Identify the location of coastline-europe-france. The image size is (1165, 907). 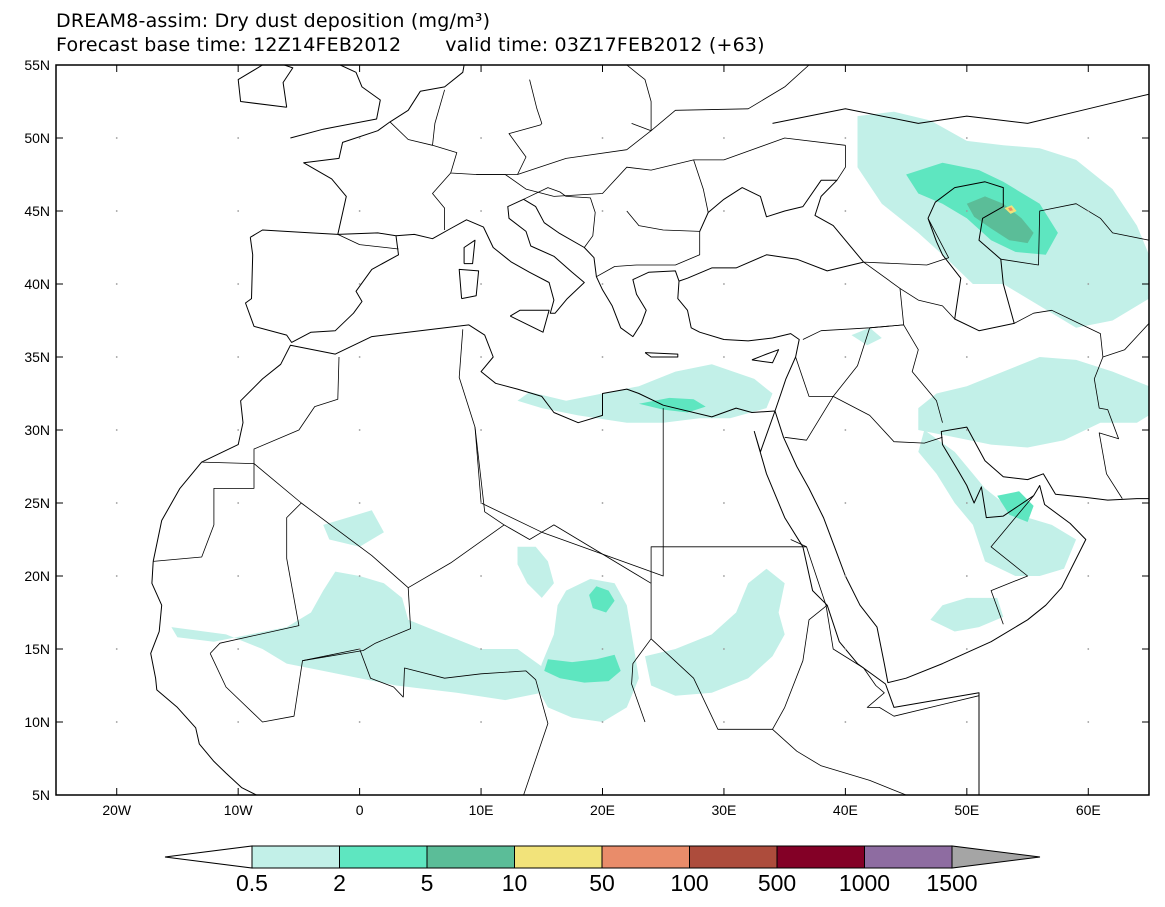
(384, 150).